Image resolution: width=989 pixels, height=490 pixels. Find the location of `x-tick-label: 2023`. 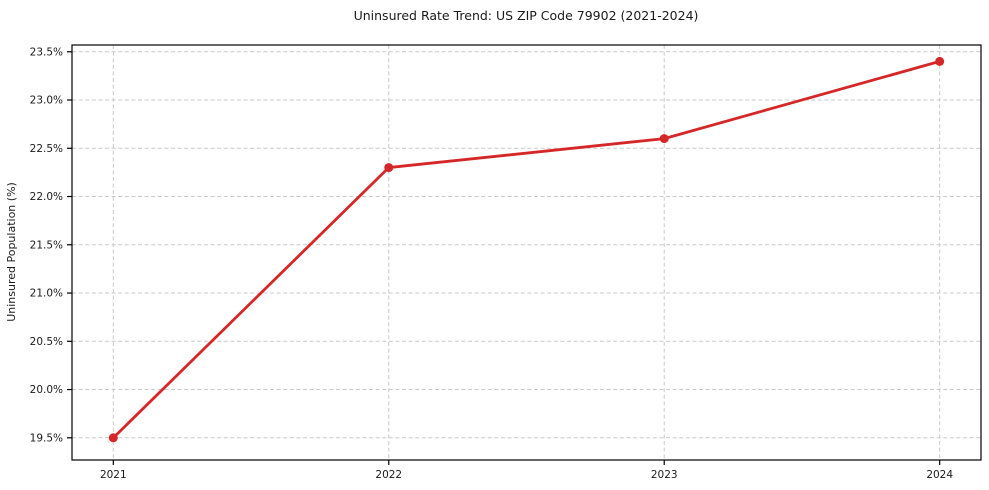

x-tick-label: 2023 is located at coordinates (664, 475).